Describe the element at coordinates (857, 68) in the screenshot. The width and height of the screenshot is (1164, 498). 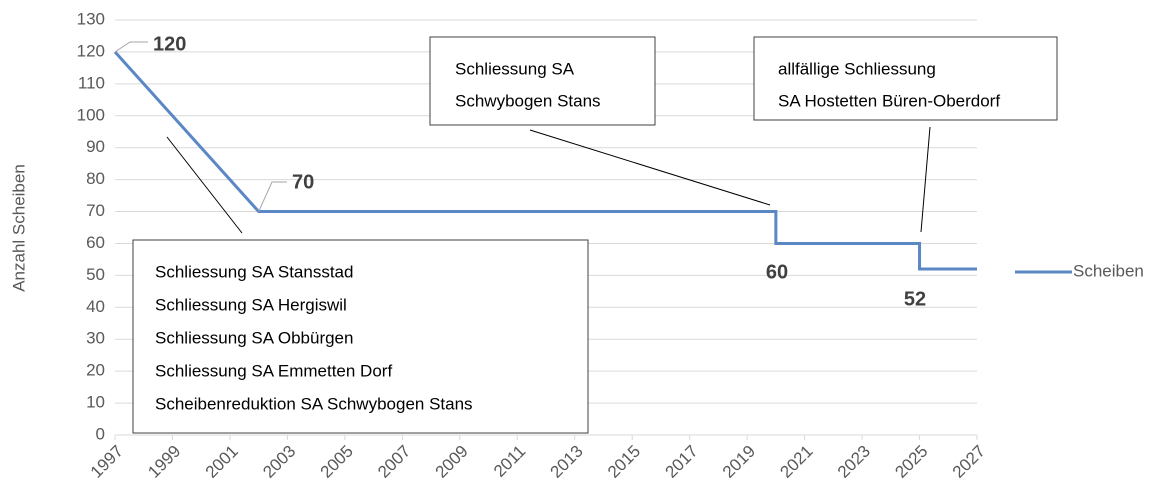
I see `annotation-text: allfällige Schliessung` at that location.